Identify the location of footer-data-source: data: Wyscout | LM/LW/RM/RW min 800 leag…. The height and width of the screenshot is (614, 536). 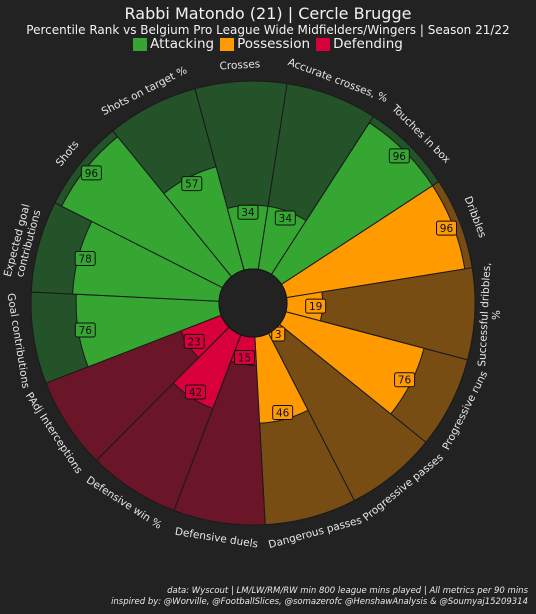
(347, 591).